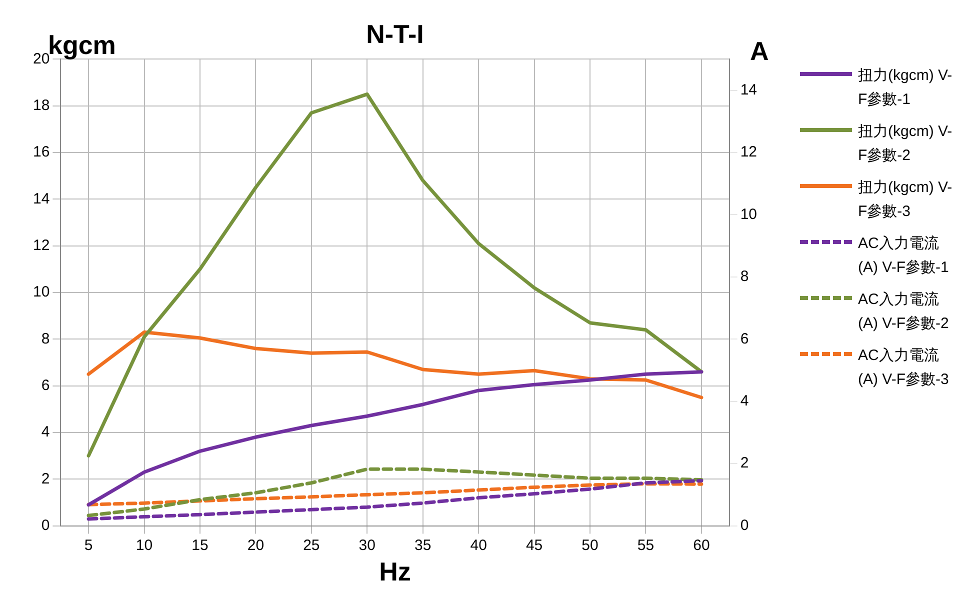  Describe the element at coordinates (41, 105) in the screenshot. I see `y-tick-label: 18` at that location.